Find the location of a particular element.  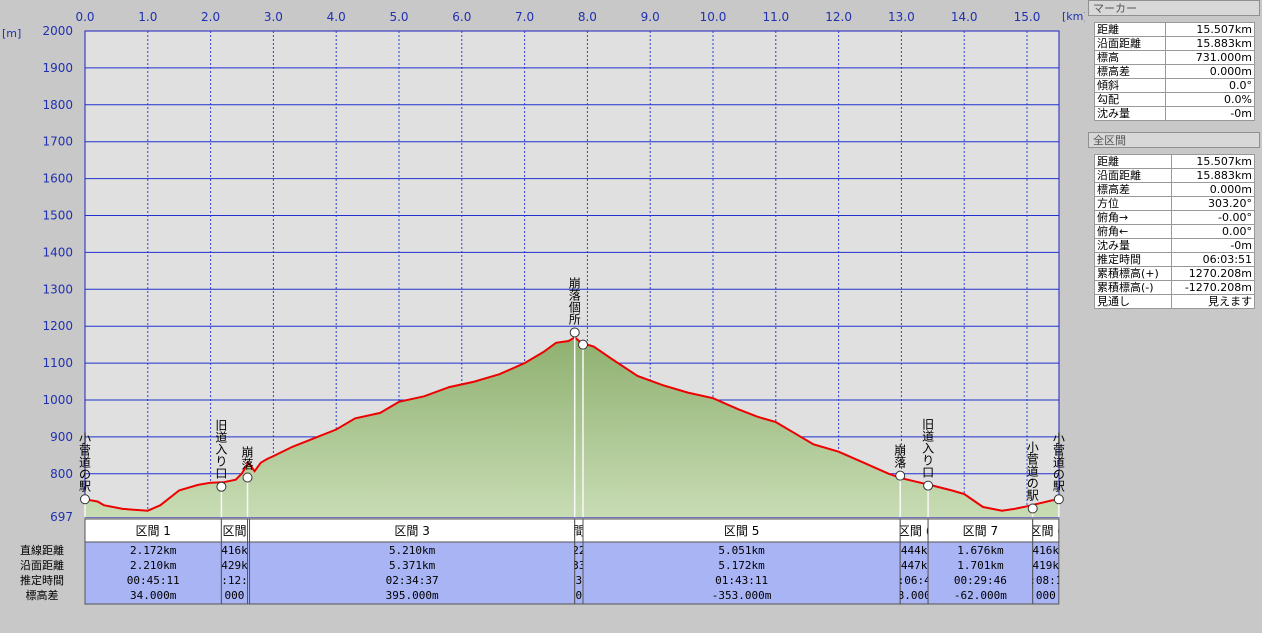

section-column: 区間 (416k 419k:08:1 000 is located at coordinates (1046, 563).